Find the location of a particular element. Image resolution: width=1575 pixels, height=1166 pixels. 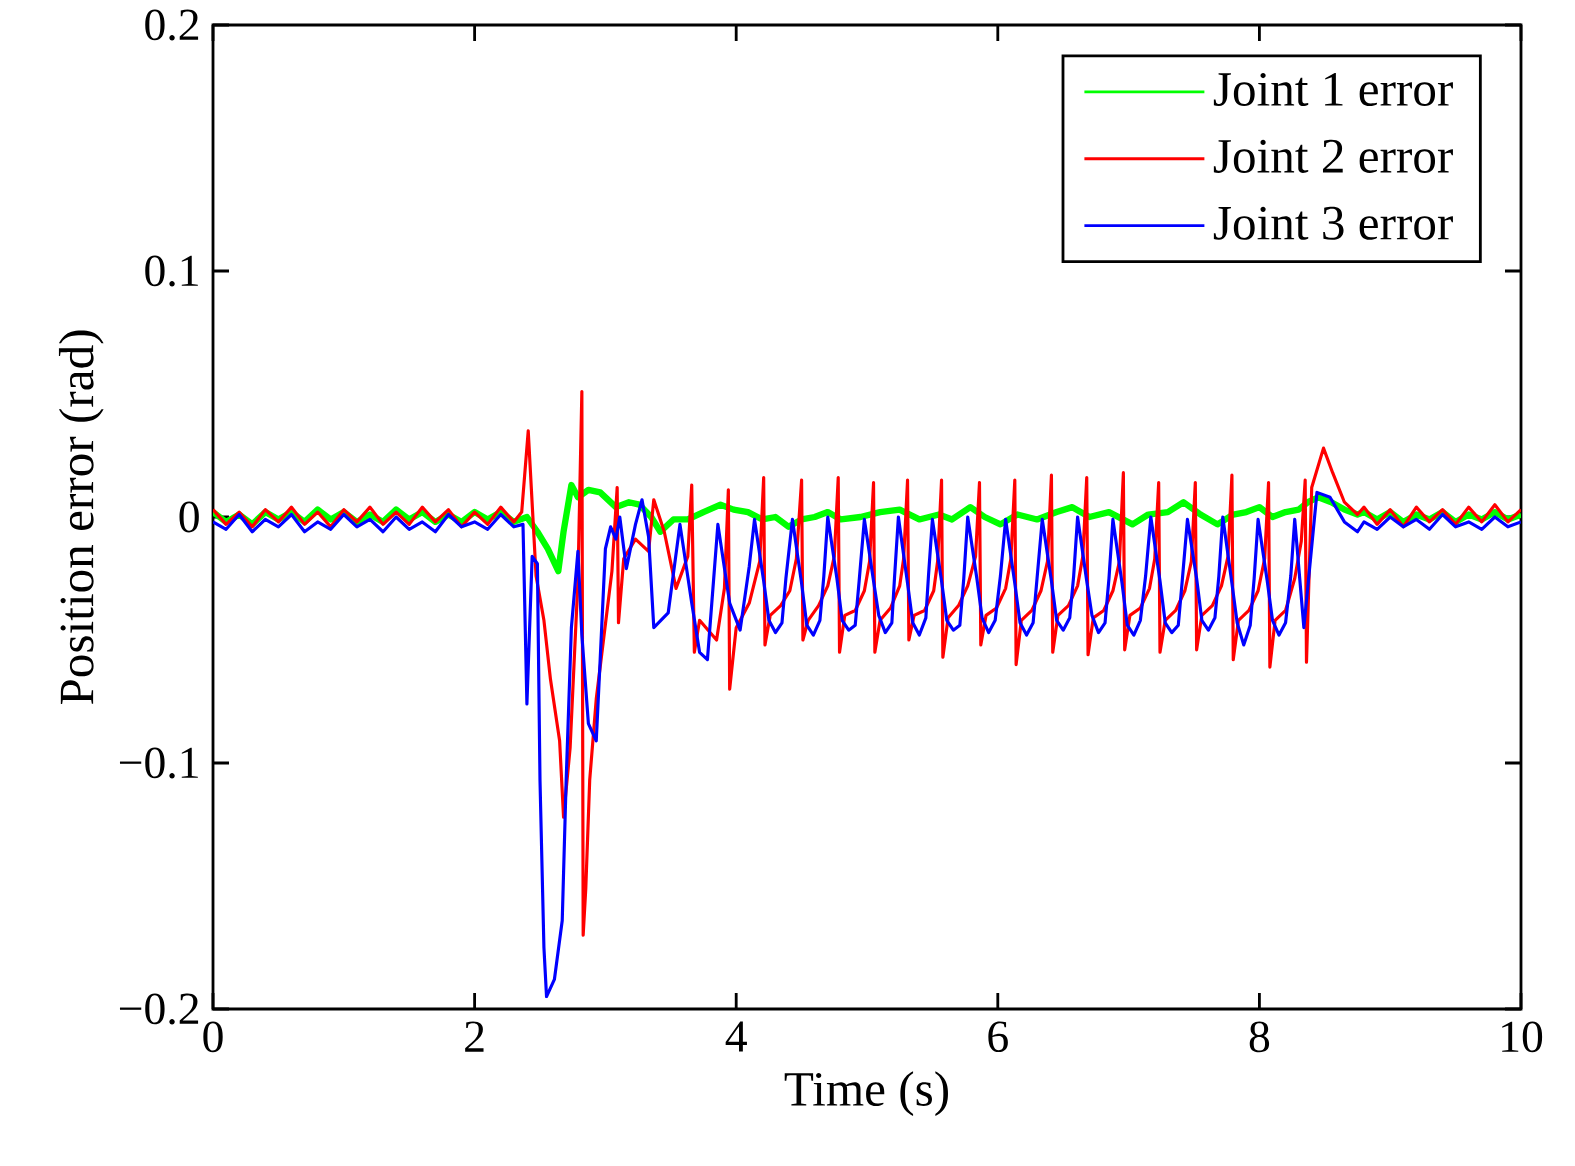

y-tick-label: 0.1 is located at coordinates (171, 271).